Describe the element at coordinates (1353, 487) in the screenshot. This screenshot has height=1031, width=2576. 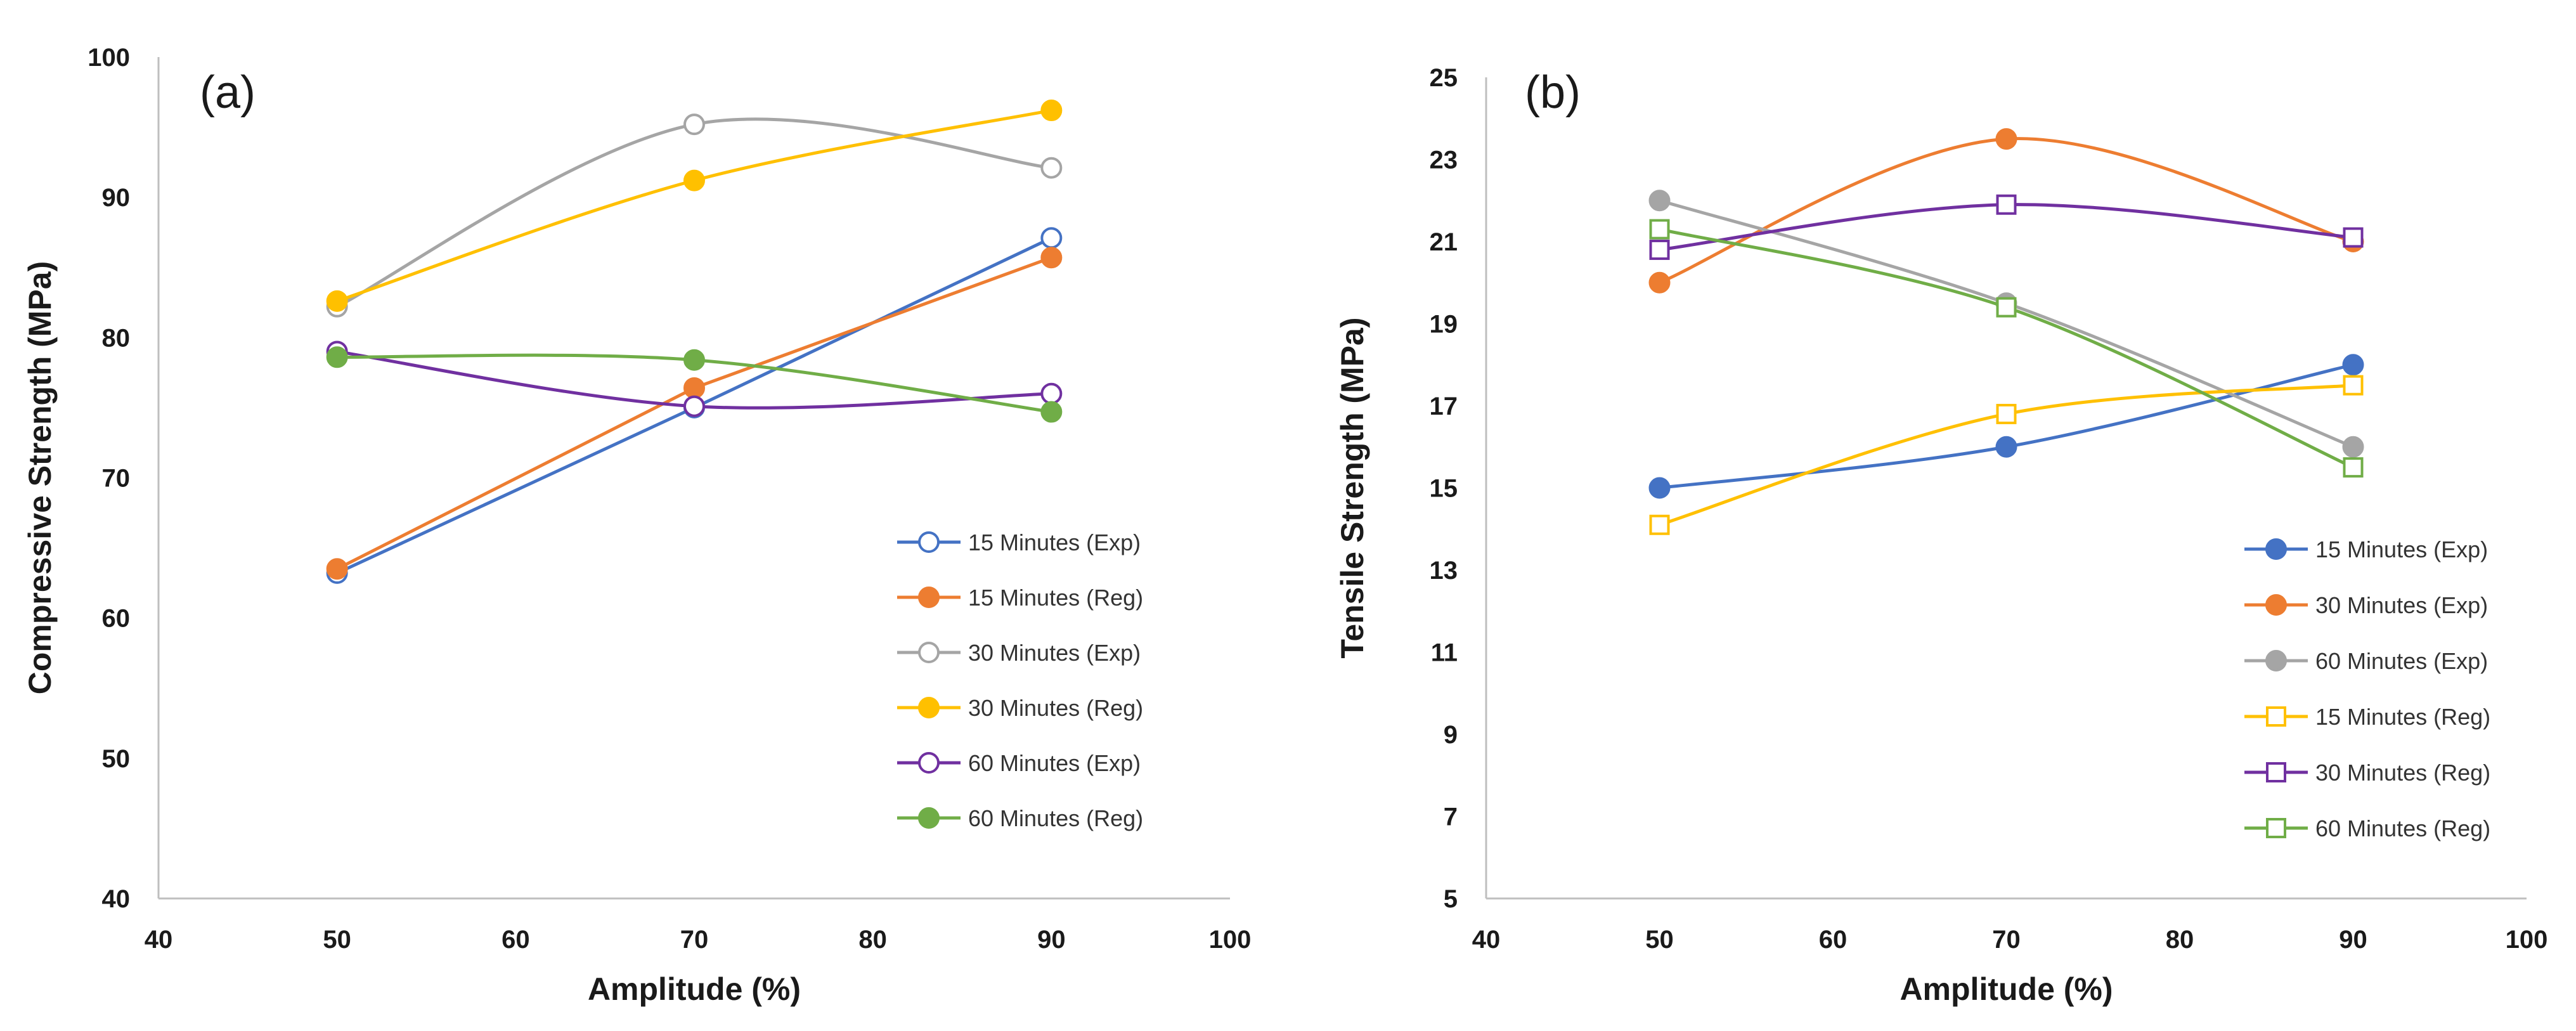
I see `y-axis-title: Tensile Strength (MPa)` at that location.